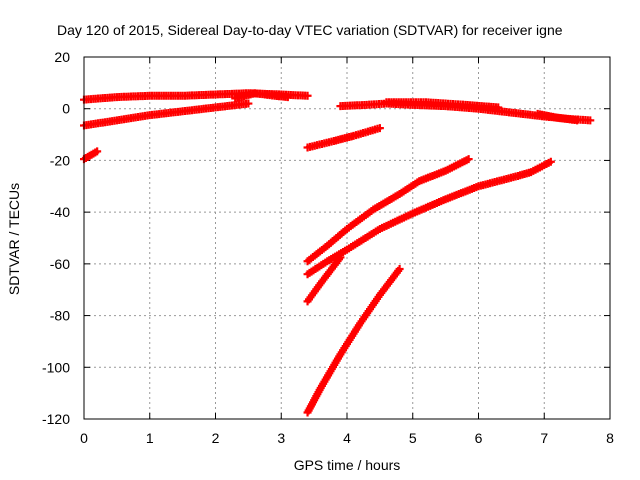 The width and height of the screenshot is (640, 480). I want to click on x-tick-label: 3, so click(281, 438).